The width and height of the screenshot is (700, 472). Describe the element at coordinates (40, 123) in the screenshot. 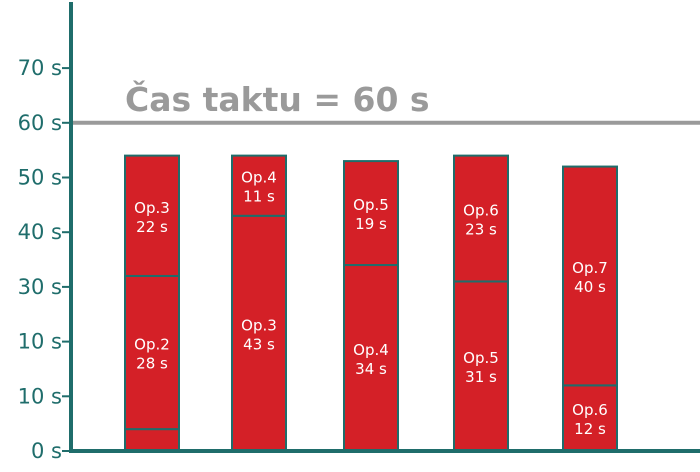

I see `y-tick-label: 60 s` at that location.